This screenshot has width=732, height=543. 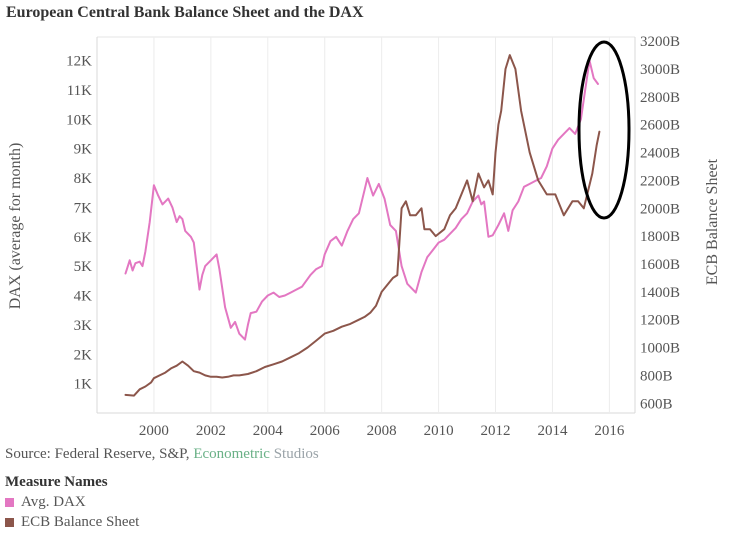 What do you see at coordinates (660, 293) in the screenshot?
I see `y-tick-label-right: 1400B` at bounding box center [660, 293].